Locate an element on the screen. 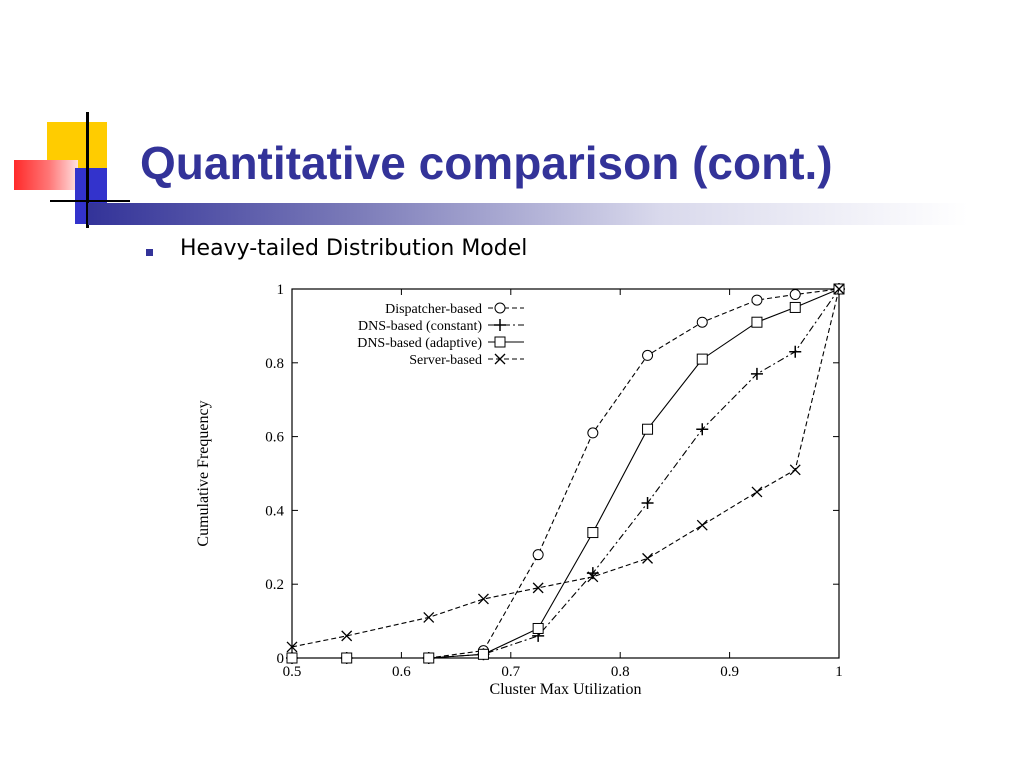  y-axis-label: Cumulative Frequency is located at coordinates (203, 473).